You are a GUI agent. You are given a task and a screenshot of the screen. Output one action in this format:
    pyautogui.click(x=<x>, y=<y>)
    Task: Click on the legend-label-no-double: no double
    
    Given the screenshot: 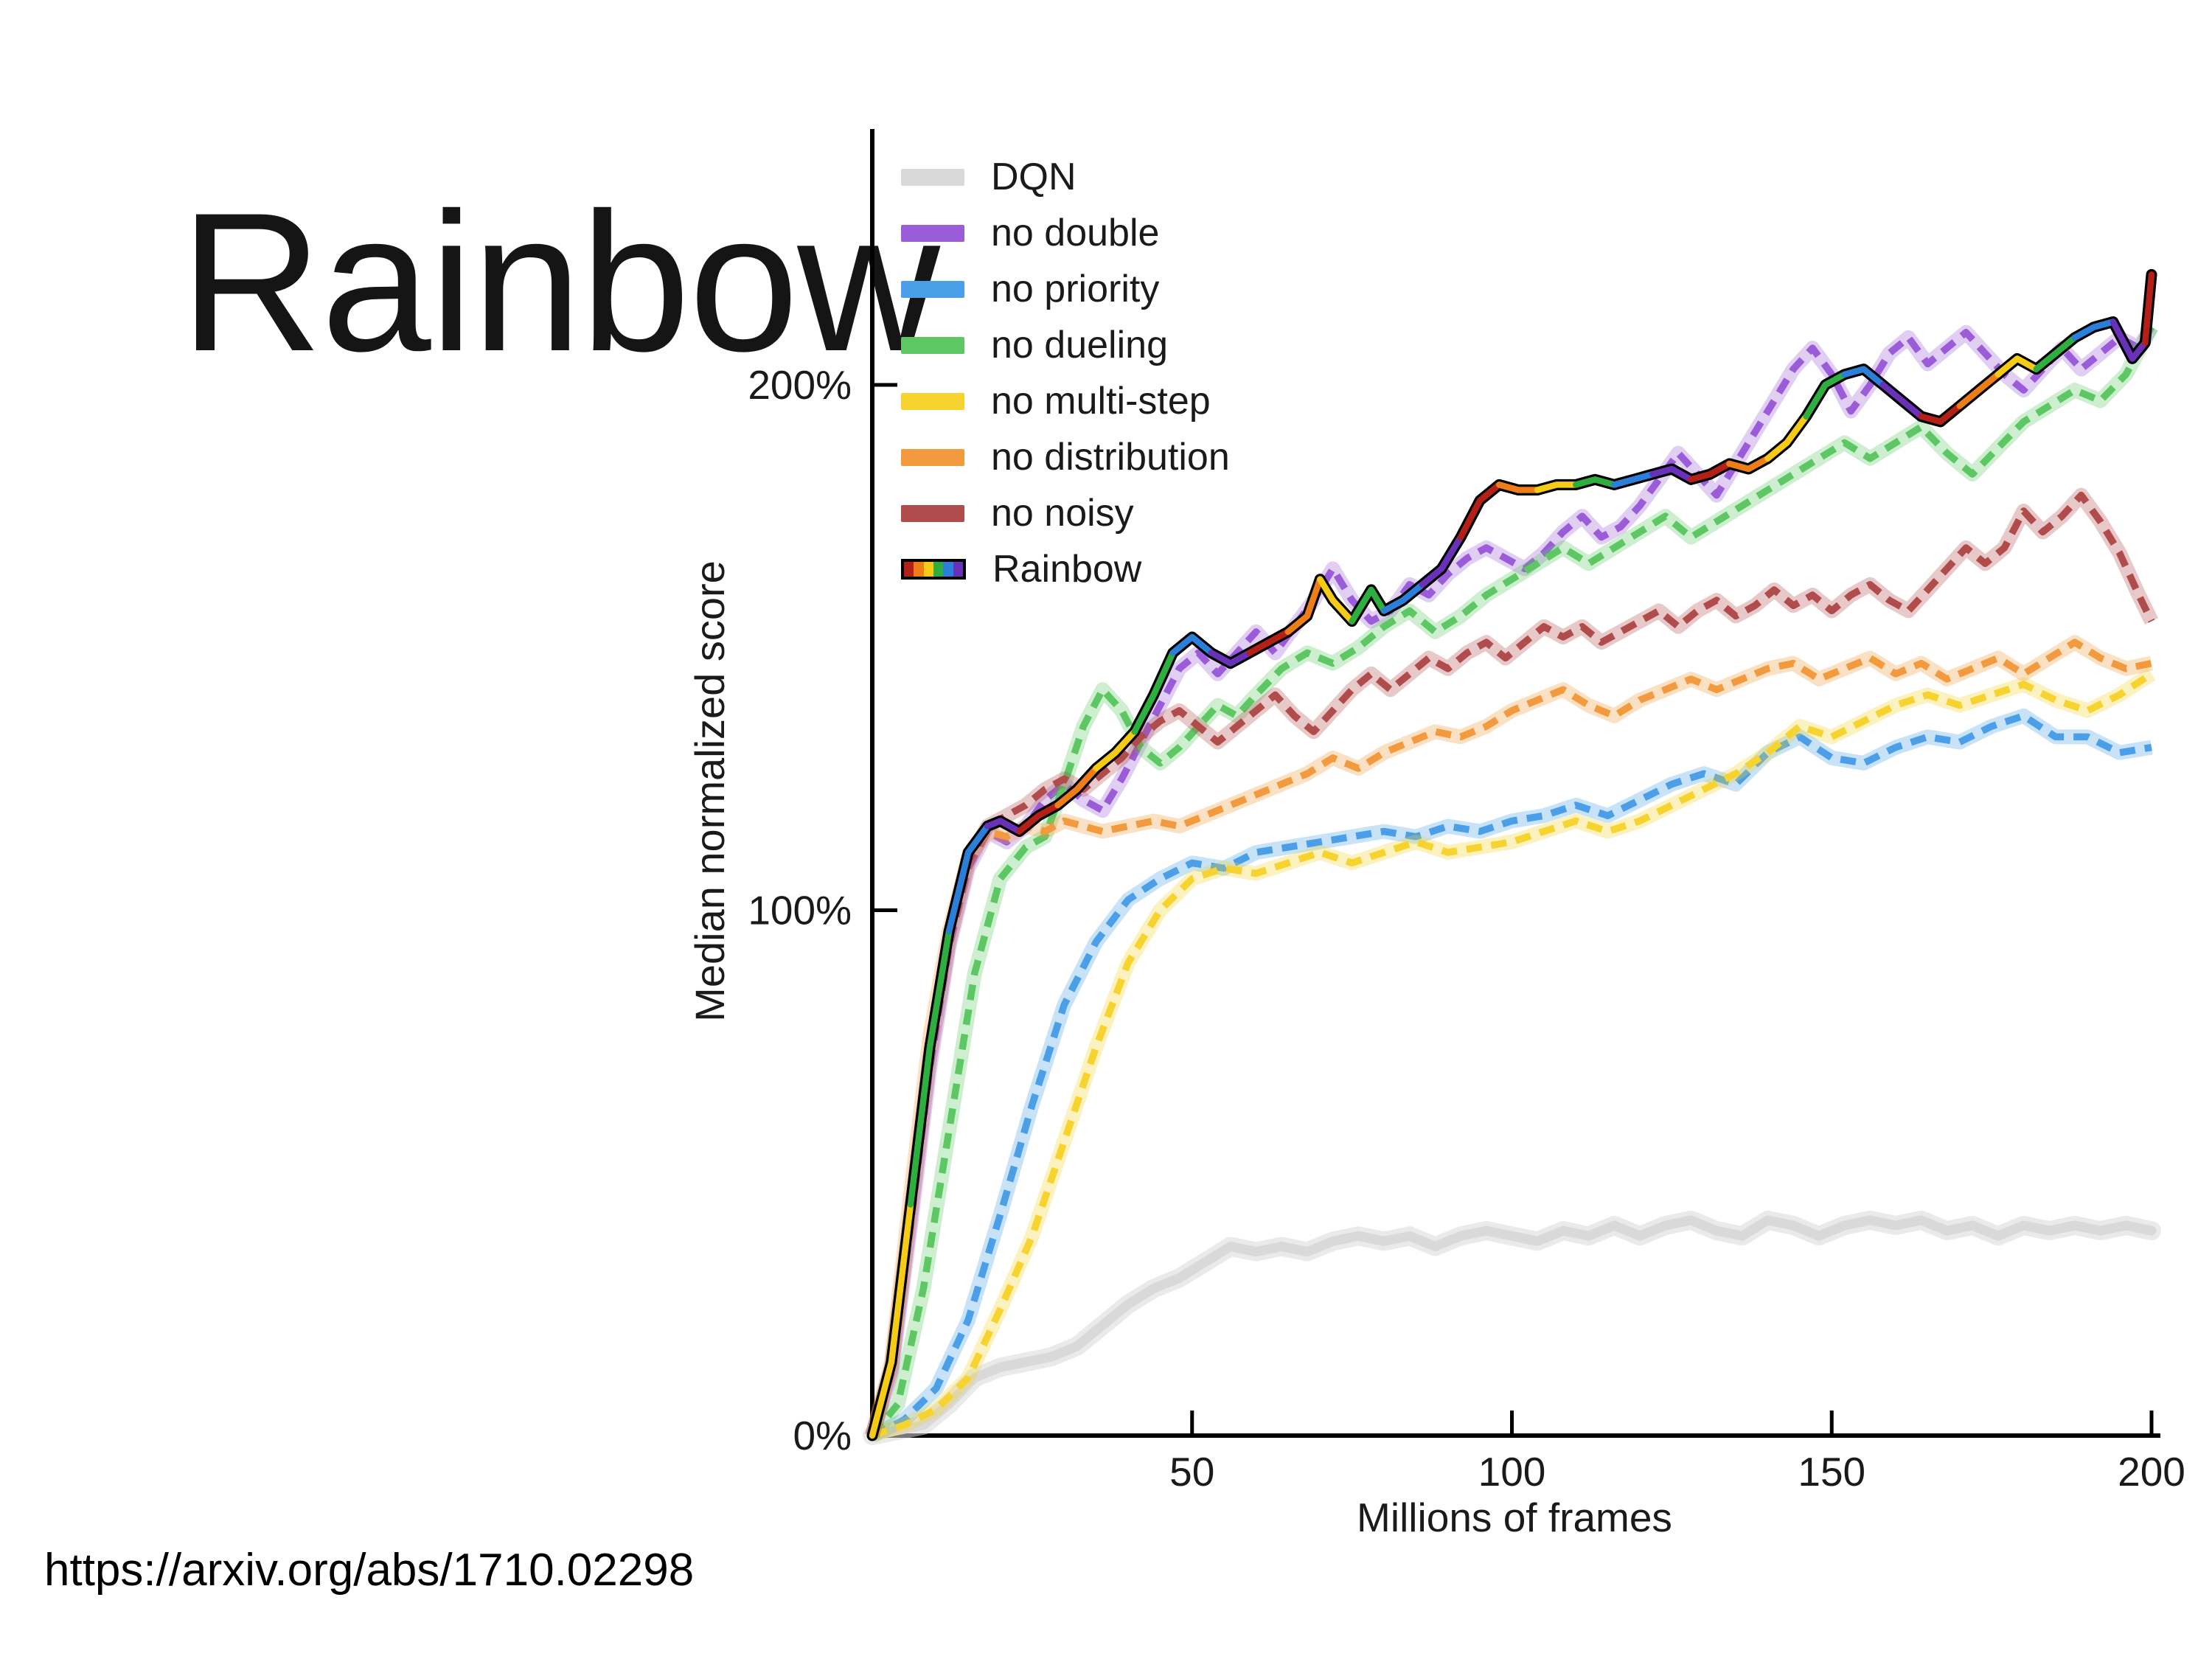 What is the action you would take?
    pyautogui.click(x=1075, y=233)
    